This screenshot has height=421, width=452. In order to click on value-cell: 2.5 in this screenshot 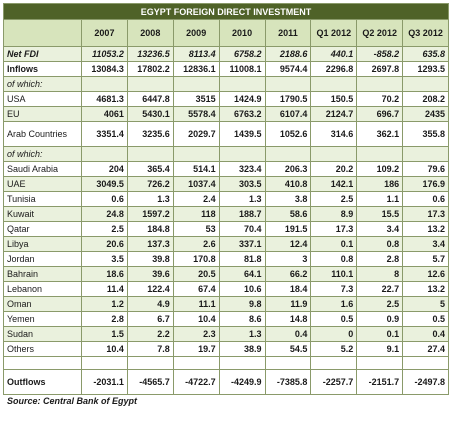, I will do `click(380, 304)`.